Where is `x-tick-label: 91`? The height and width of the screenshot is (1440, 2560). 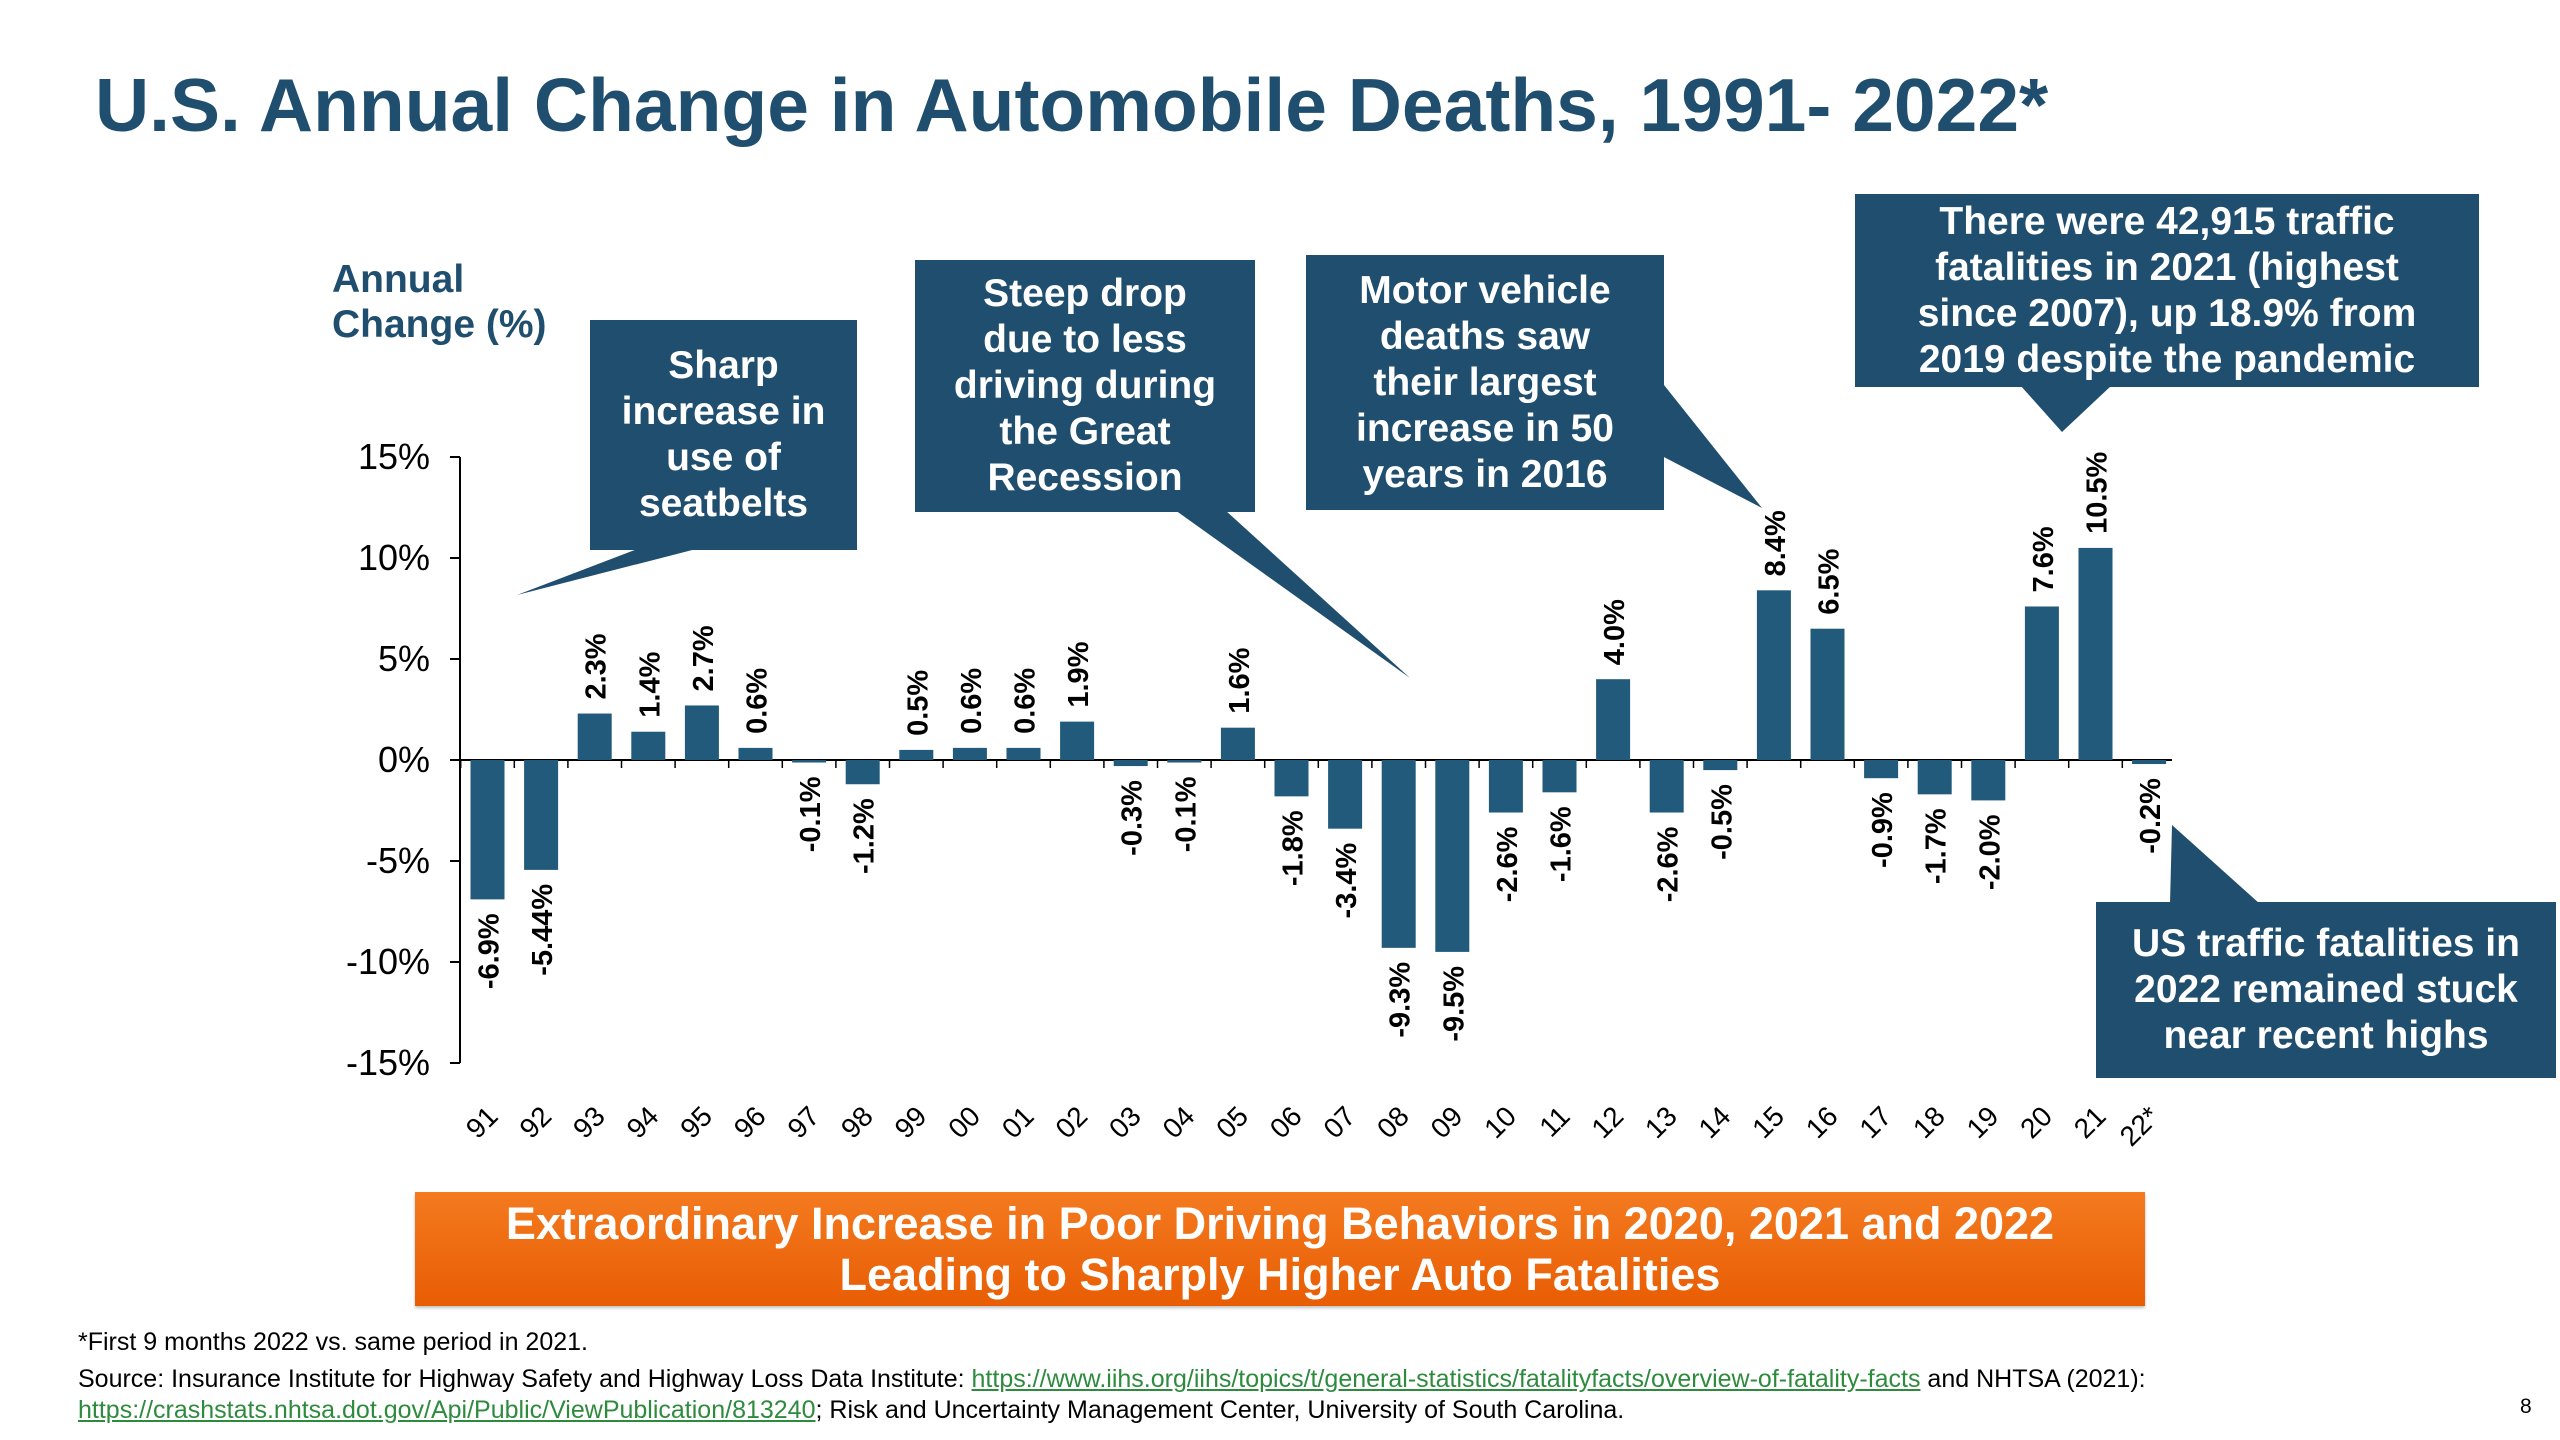 x-tick-label: 91 is located at coordinates (482, 1122).